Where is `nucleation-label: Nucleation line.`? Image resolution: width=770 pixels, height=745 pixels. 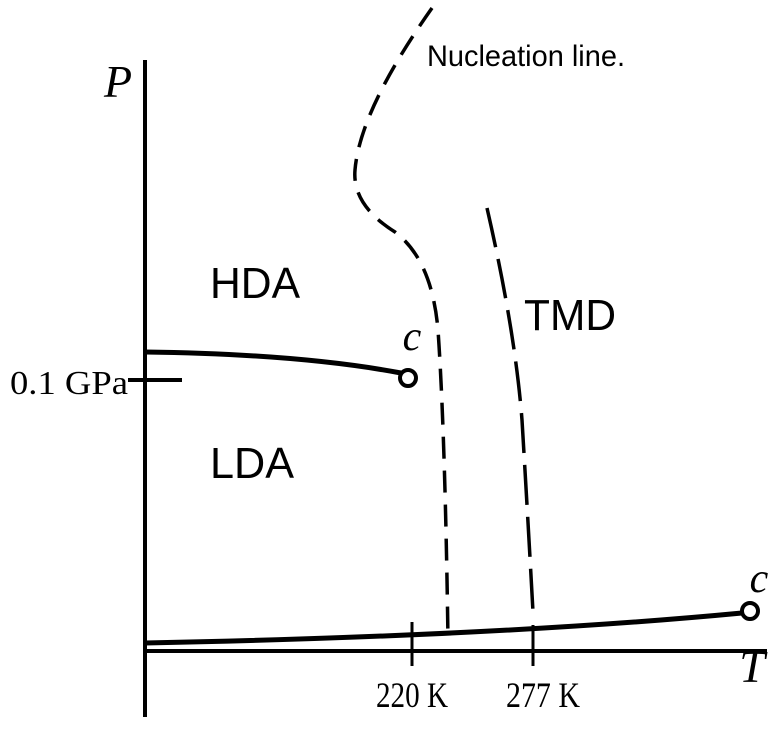
nucleation-label: Nucleation line. is located at coordinates (526, 56).